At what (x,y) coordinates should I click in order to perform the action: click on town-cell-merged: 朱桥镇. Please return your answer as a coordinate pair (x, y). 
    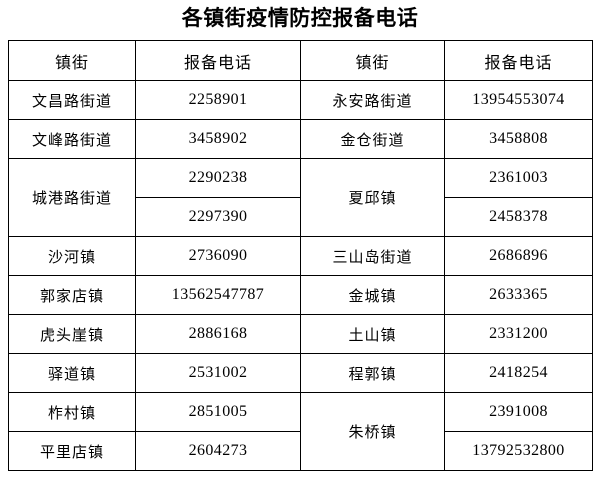
    Looking at the image, I should click on (372, 431).